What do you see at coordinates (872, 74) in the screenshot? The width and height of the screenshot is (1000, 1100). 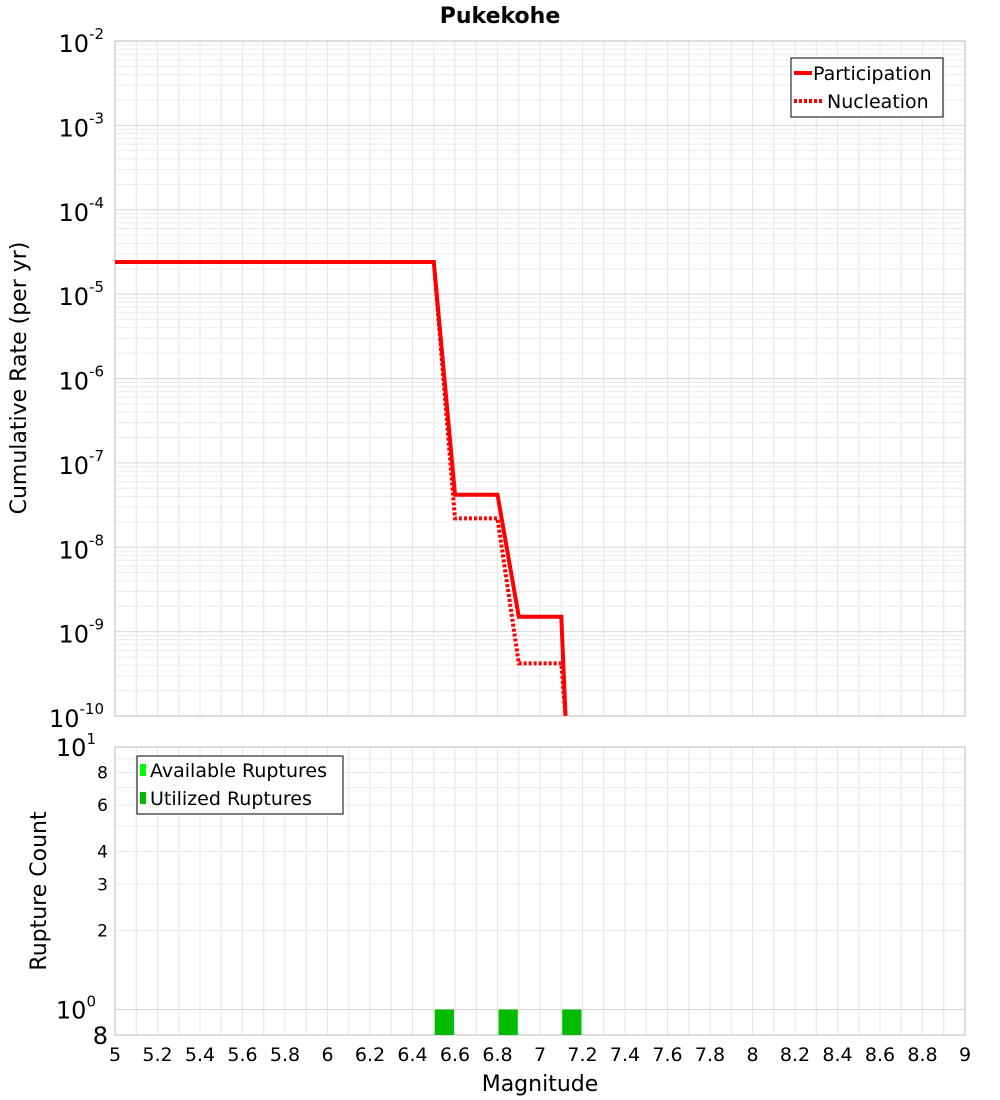 I see `legend-participation-label: Participation` at bounding box center [872, 74].